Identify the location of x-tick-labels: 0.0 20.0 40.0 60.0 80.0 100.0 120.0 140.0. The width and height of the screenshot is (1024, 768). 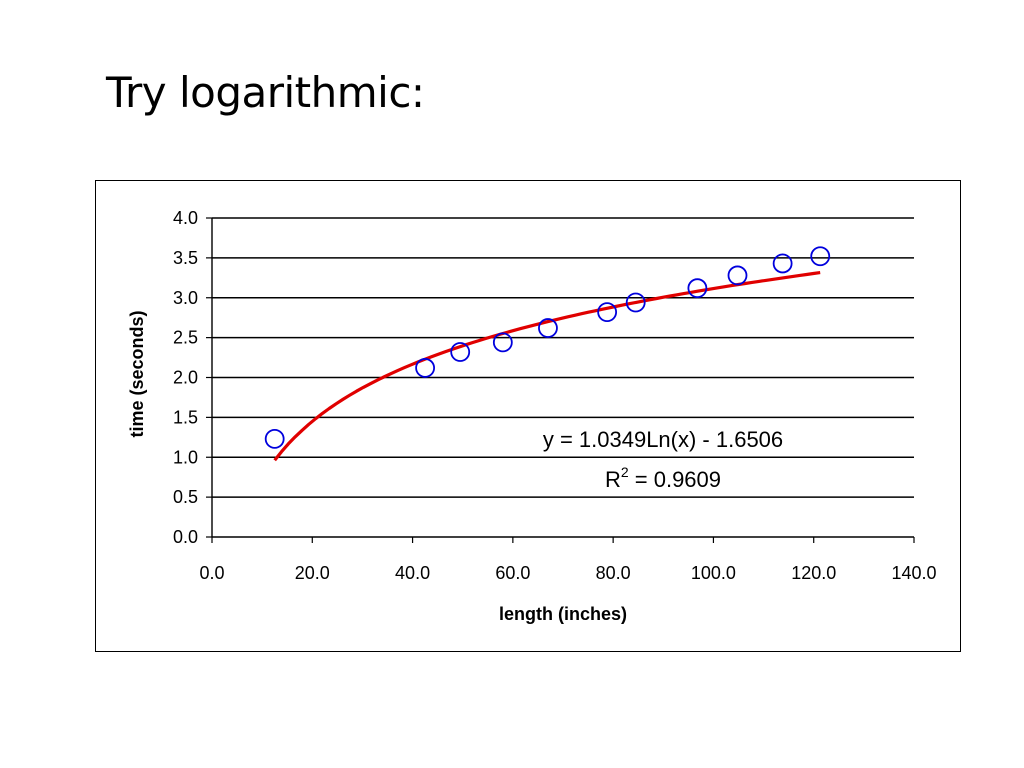
(567, 573).